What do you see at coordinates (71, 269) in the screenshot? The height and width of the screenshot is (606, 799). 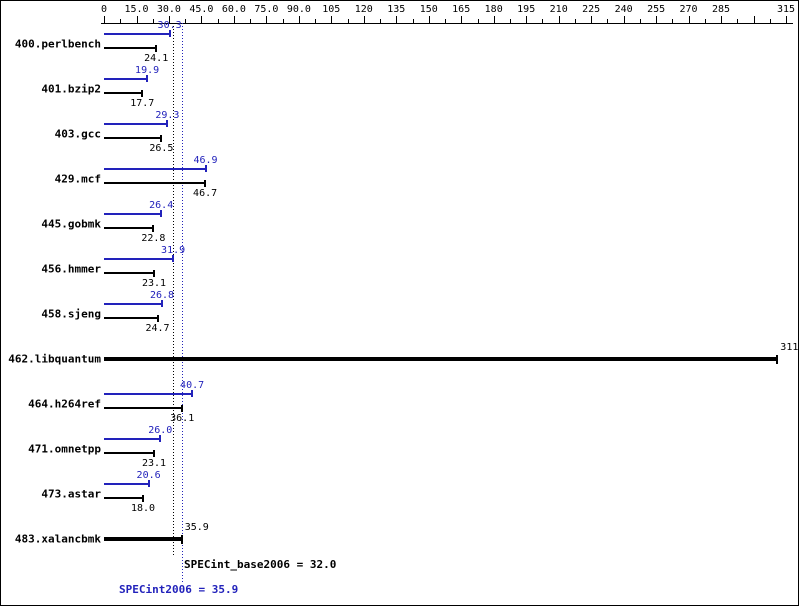 I see `benchmark-label: 456.hmmer` at bounding box center [71, 269].